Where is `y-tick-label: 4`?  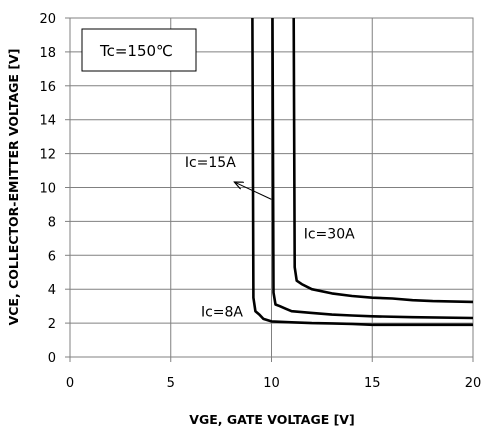
y-tick-label: 4 is located at coordinates (52, 290).